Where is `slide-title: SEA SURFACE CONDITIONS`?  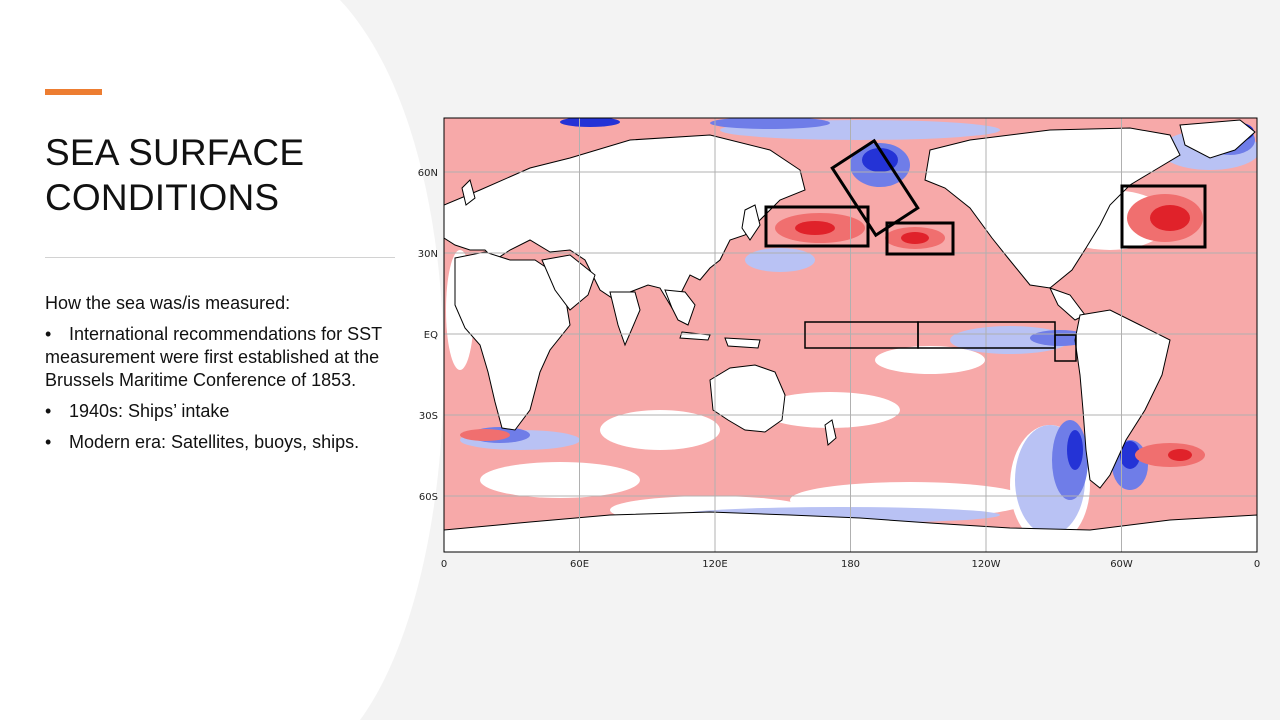 slide-title: SEA SURFACE CONDITIONS is located at coordinates (175, 175).